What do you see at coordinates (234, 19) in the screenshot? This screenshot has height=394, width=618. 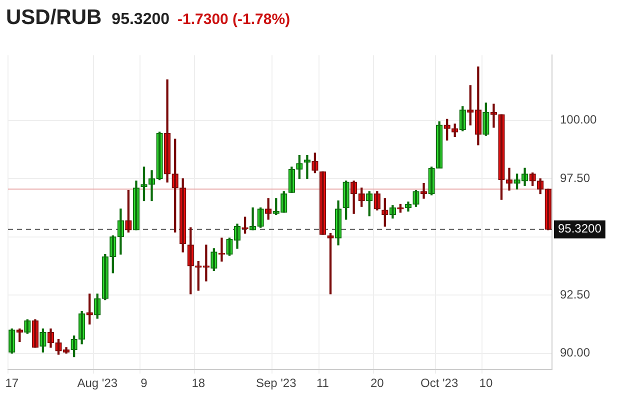 I see `text: -1.7300 (-1.78%)` at bounding box center [234, 19].